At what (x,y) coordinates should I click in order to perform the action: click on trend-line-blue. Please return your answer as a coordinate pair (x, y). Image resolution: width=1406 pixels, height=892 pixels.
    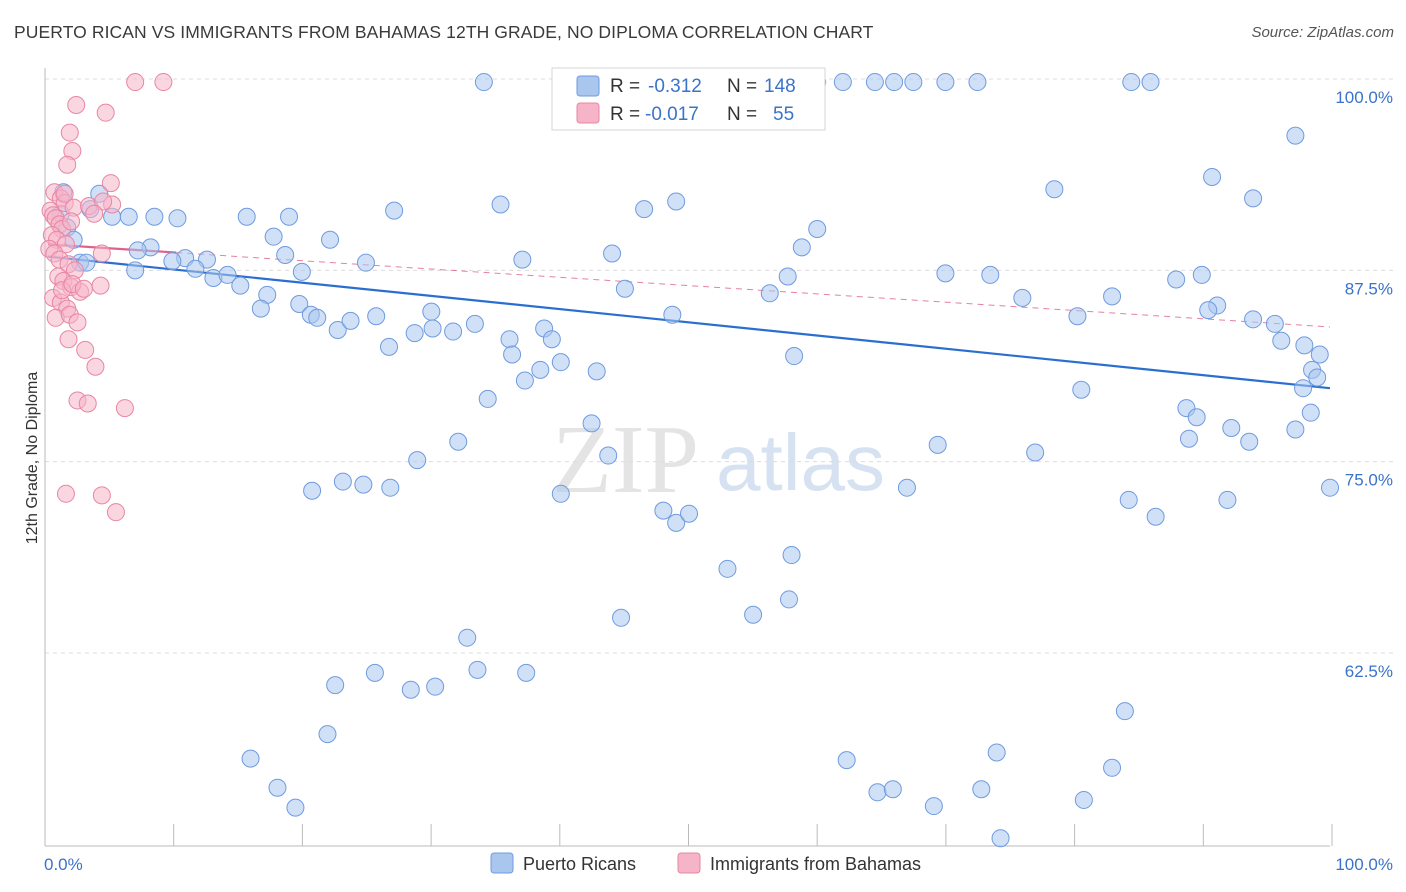
    Looking at the image, I should click on (689, 322).